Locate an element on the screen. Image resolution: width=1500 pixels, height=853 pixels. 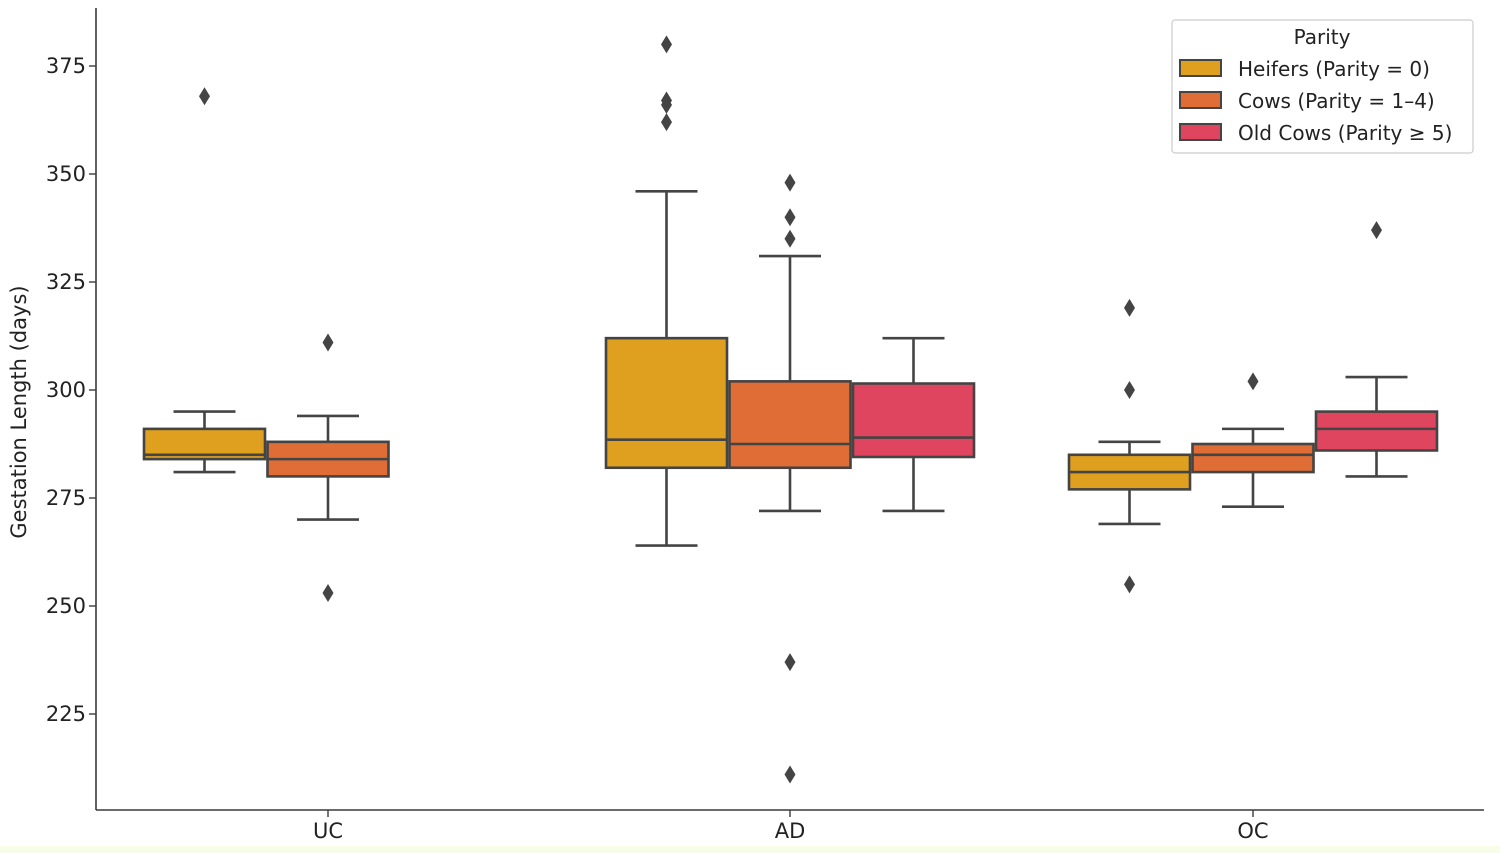
box-group-cows-uc is located at coordinates (328, 468).